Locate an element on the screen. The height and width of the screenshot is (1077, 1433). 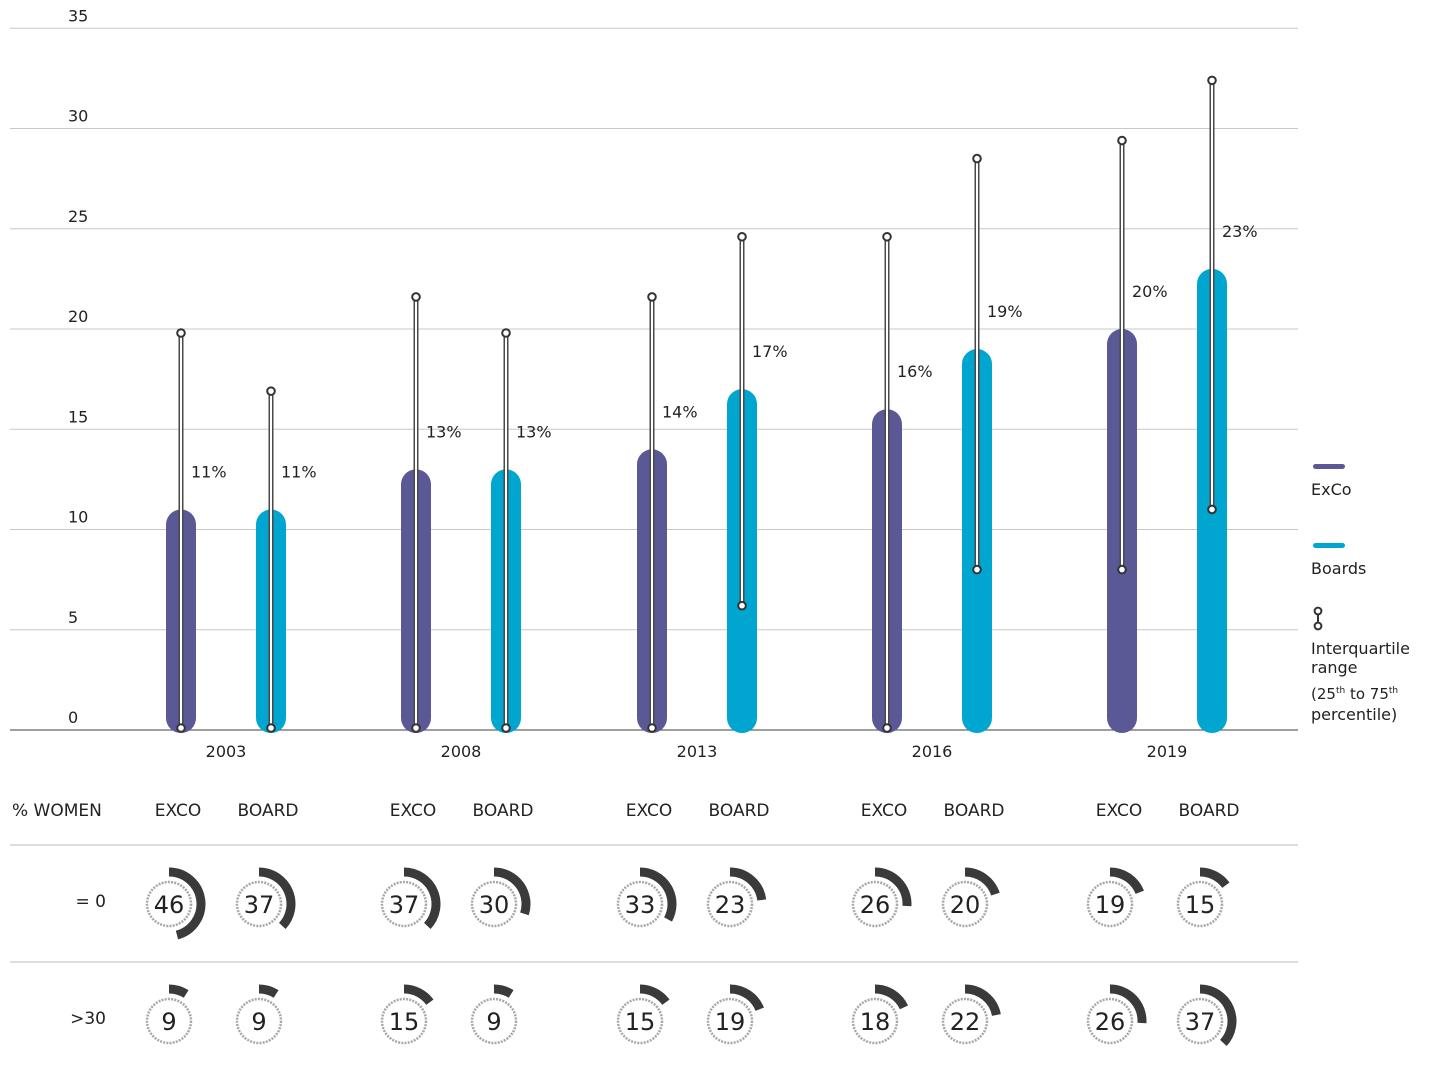
iqr-top-marker-exco-2019 is located at coordinates (1122, 140).